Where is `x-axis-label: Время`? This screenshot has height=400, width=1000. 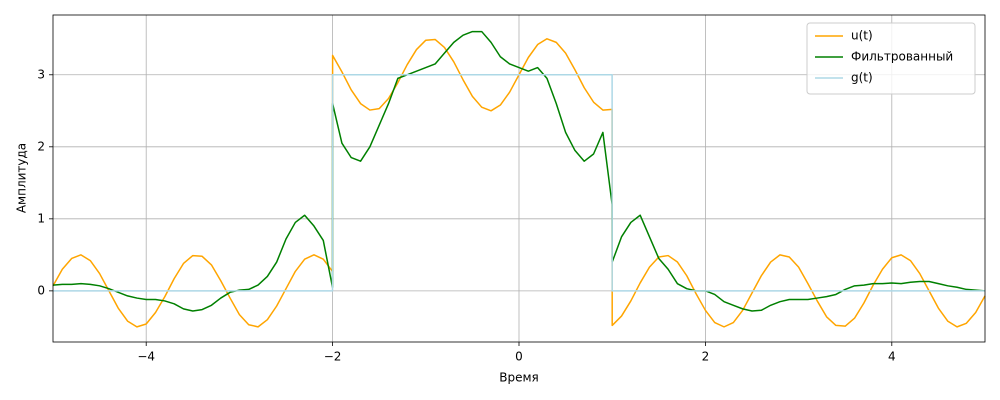
x-axis-label: Время is located at coordinates (519, 378).